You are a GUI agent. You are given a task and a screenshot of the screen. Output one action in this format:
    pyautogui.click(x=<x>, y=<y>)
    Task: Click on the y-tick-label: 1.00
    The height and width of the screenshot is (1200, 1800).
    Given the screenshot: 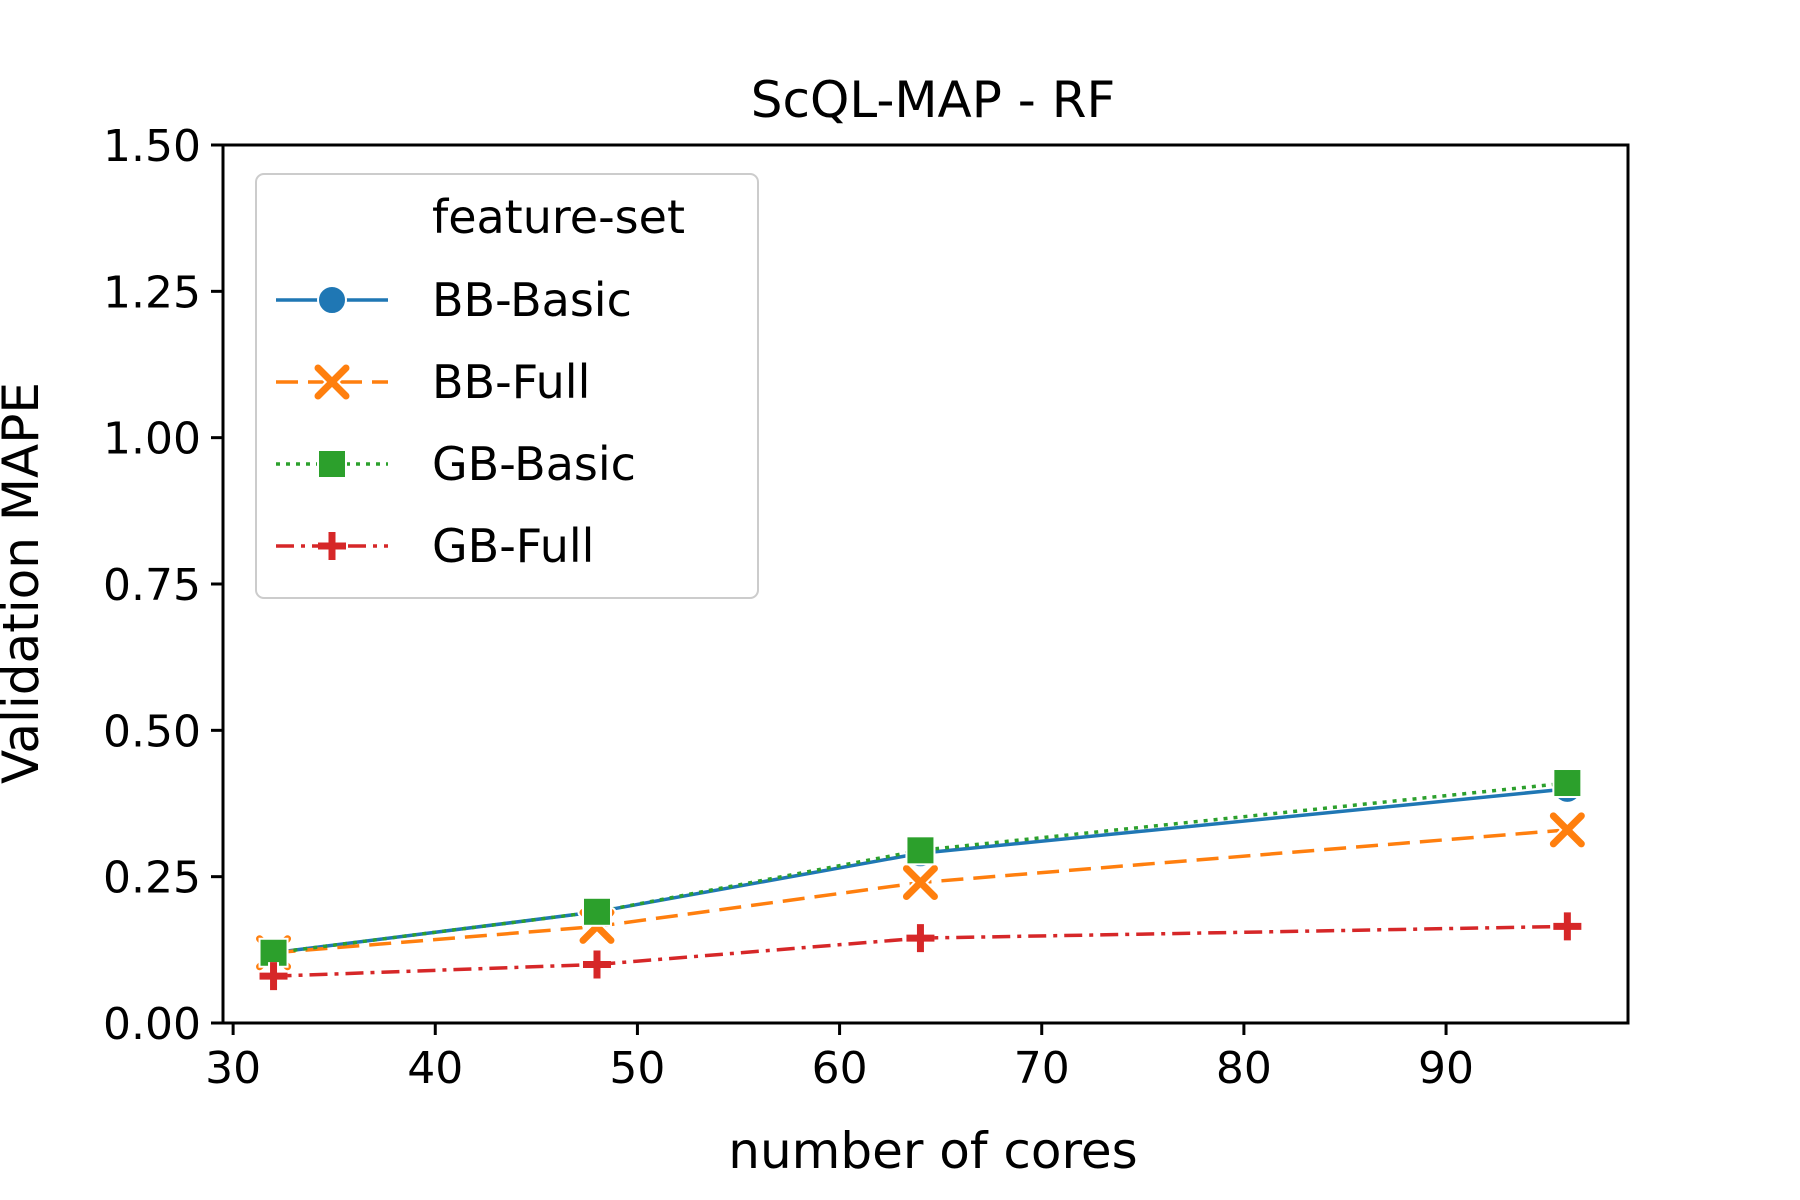 What is the action you would take?
    pyautogui.click(x=152, y=439)
    